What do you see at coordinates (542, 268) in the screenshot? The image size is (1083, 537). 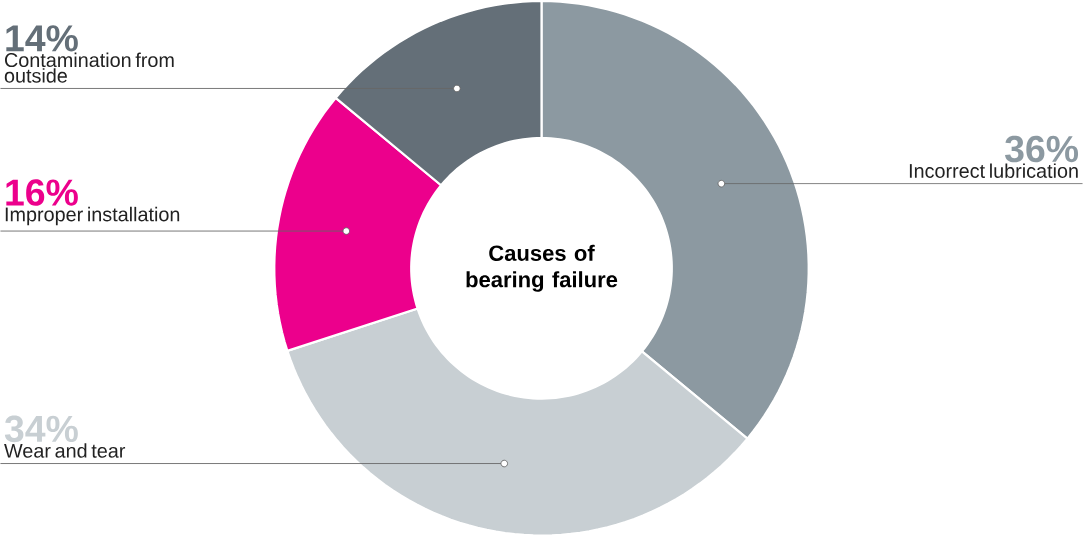 I see `text: Causes of bearing failure` at bounding box center [542, 268].